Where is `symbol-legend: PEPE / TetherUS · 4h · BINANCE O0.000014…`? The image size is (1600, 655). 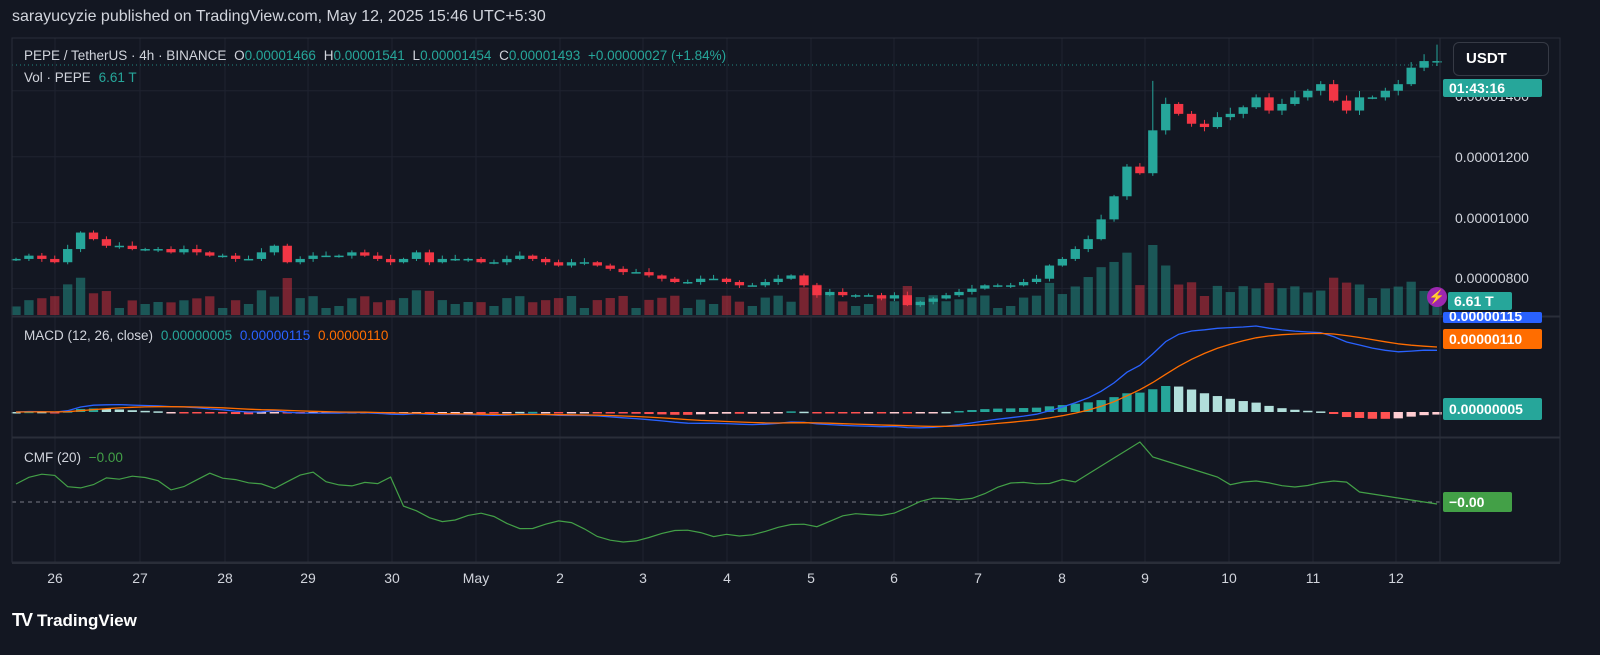 symbol-legend: PEPE / TetherUS · 4h · BINANCE O0.000014… is located at coordinates (377, 55).